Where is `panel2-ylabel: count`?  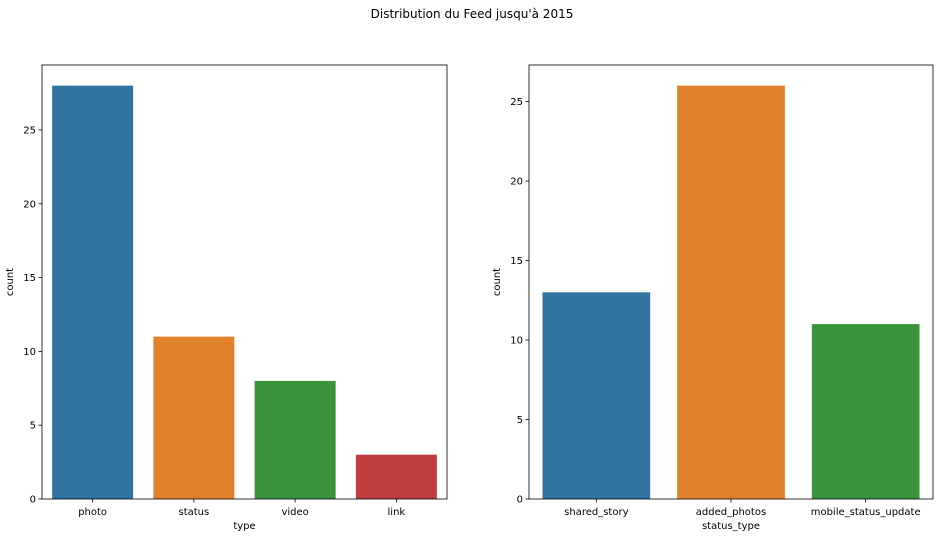 panel2-ylabel: count is located at coordinates (497, 282).